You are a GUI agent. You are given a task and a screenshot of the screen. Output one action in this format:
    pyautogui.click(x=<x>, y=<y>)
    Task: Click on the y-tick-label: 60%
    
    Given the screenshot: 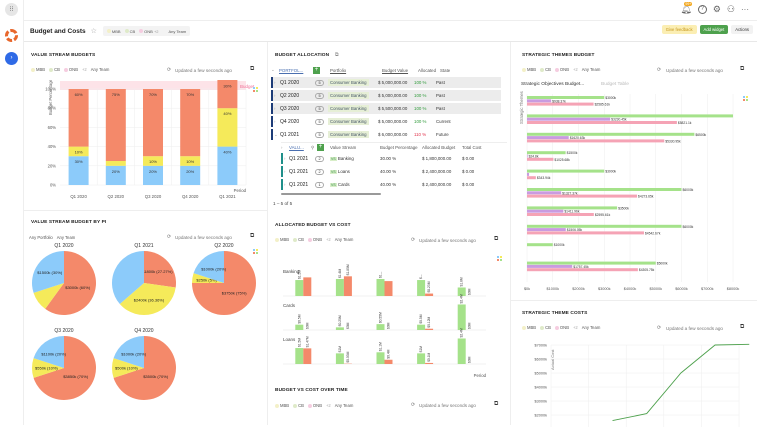 What is the action you would take?
    pyautogui.click(x=52, y=127)
    